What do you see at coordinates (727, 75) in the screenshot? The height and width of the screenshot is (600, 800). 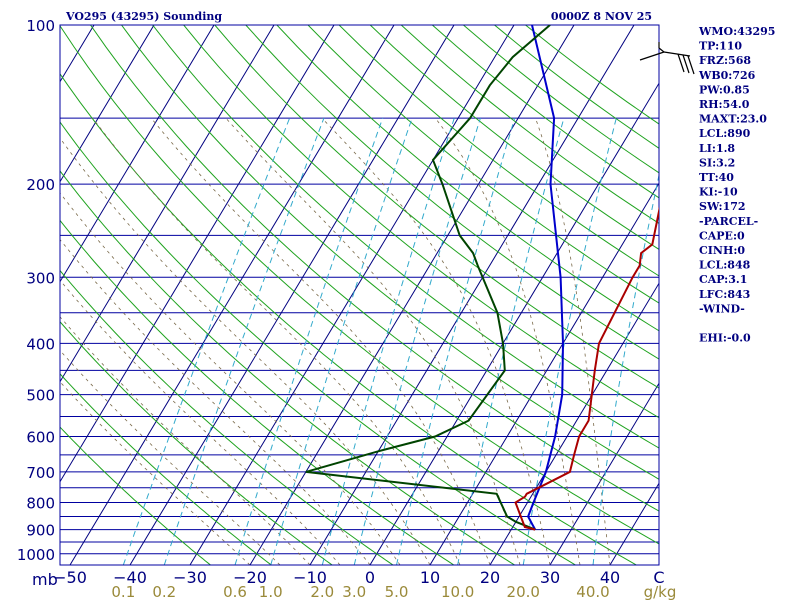 I see `index-line: WB0:726` at bounding box center [727, 75].